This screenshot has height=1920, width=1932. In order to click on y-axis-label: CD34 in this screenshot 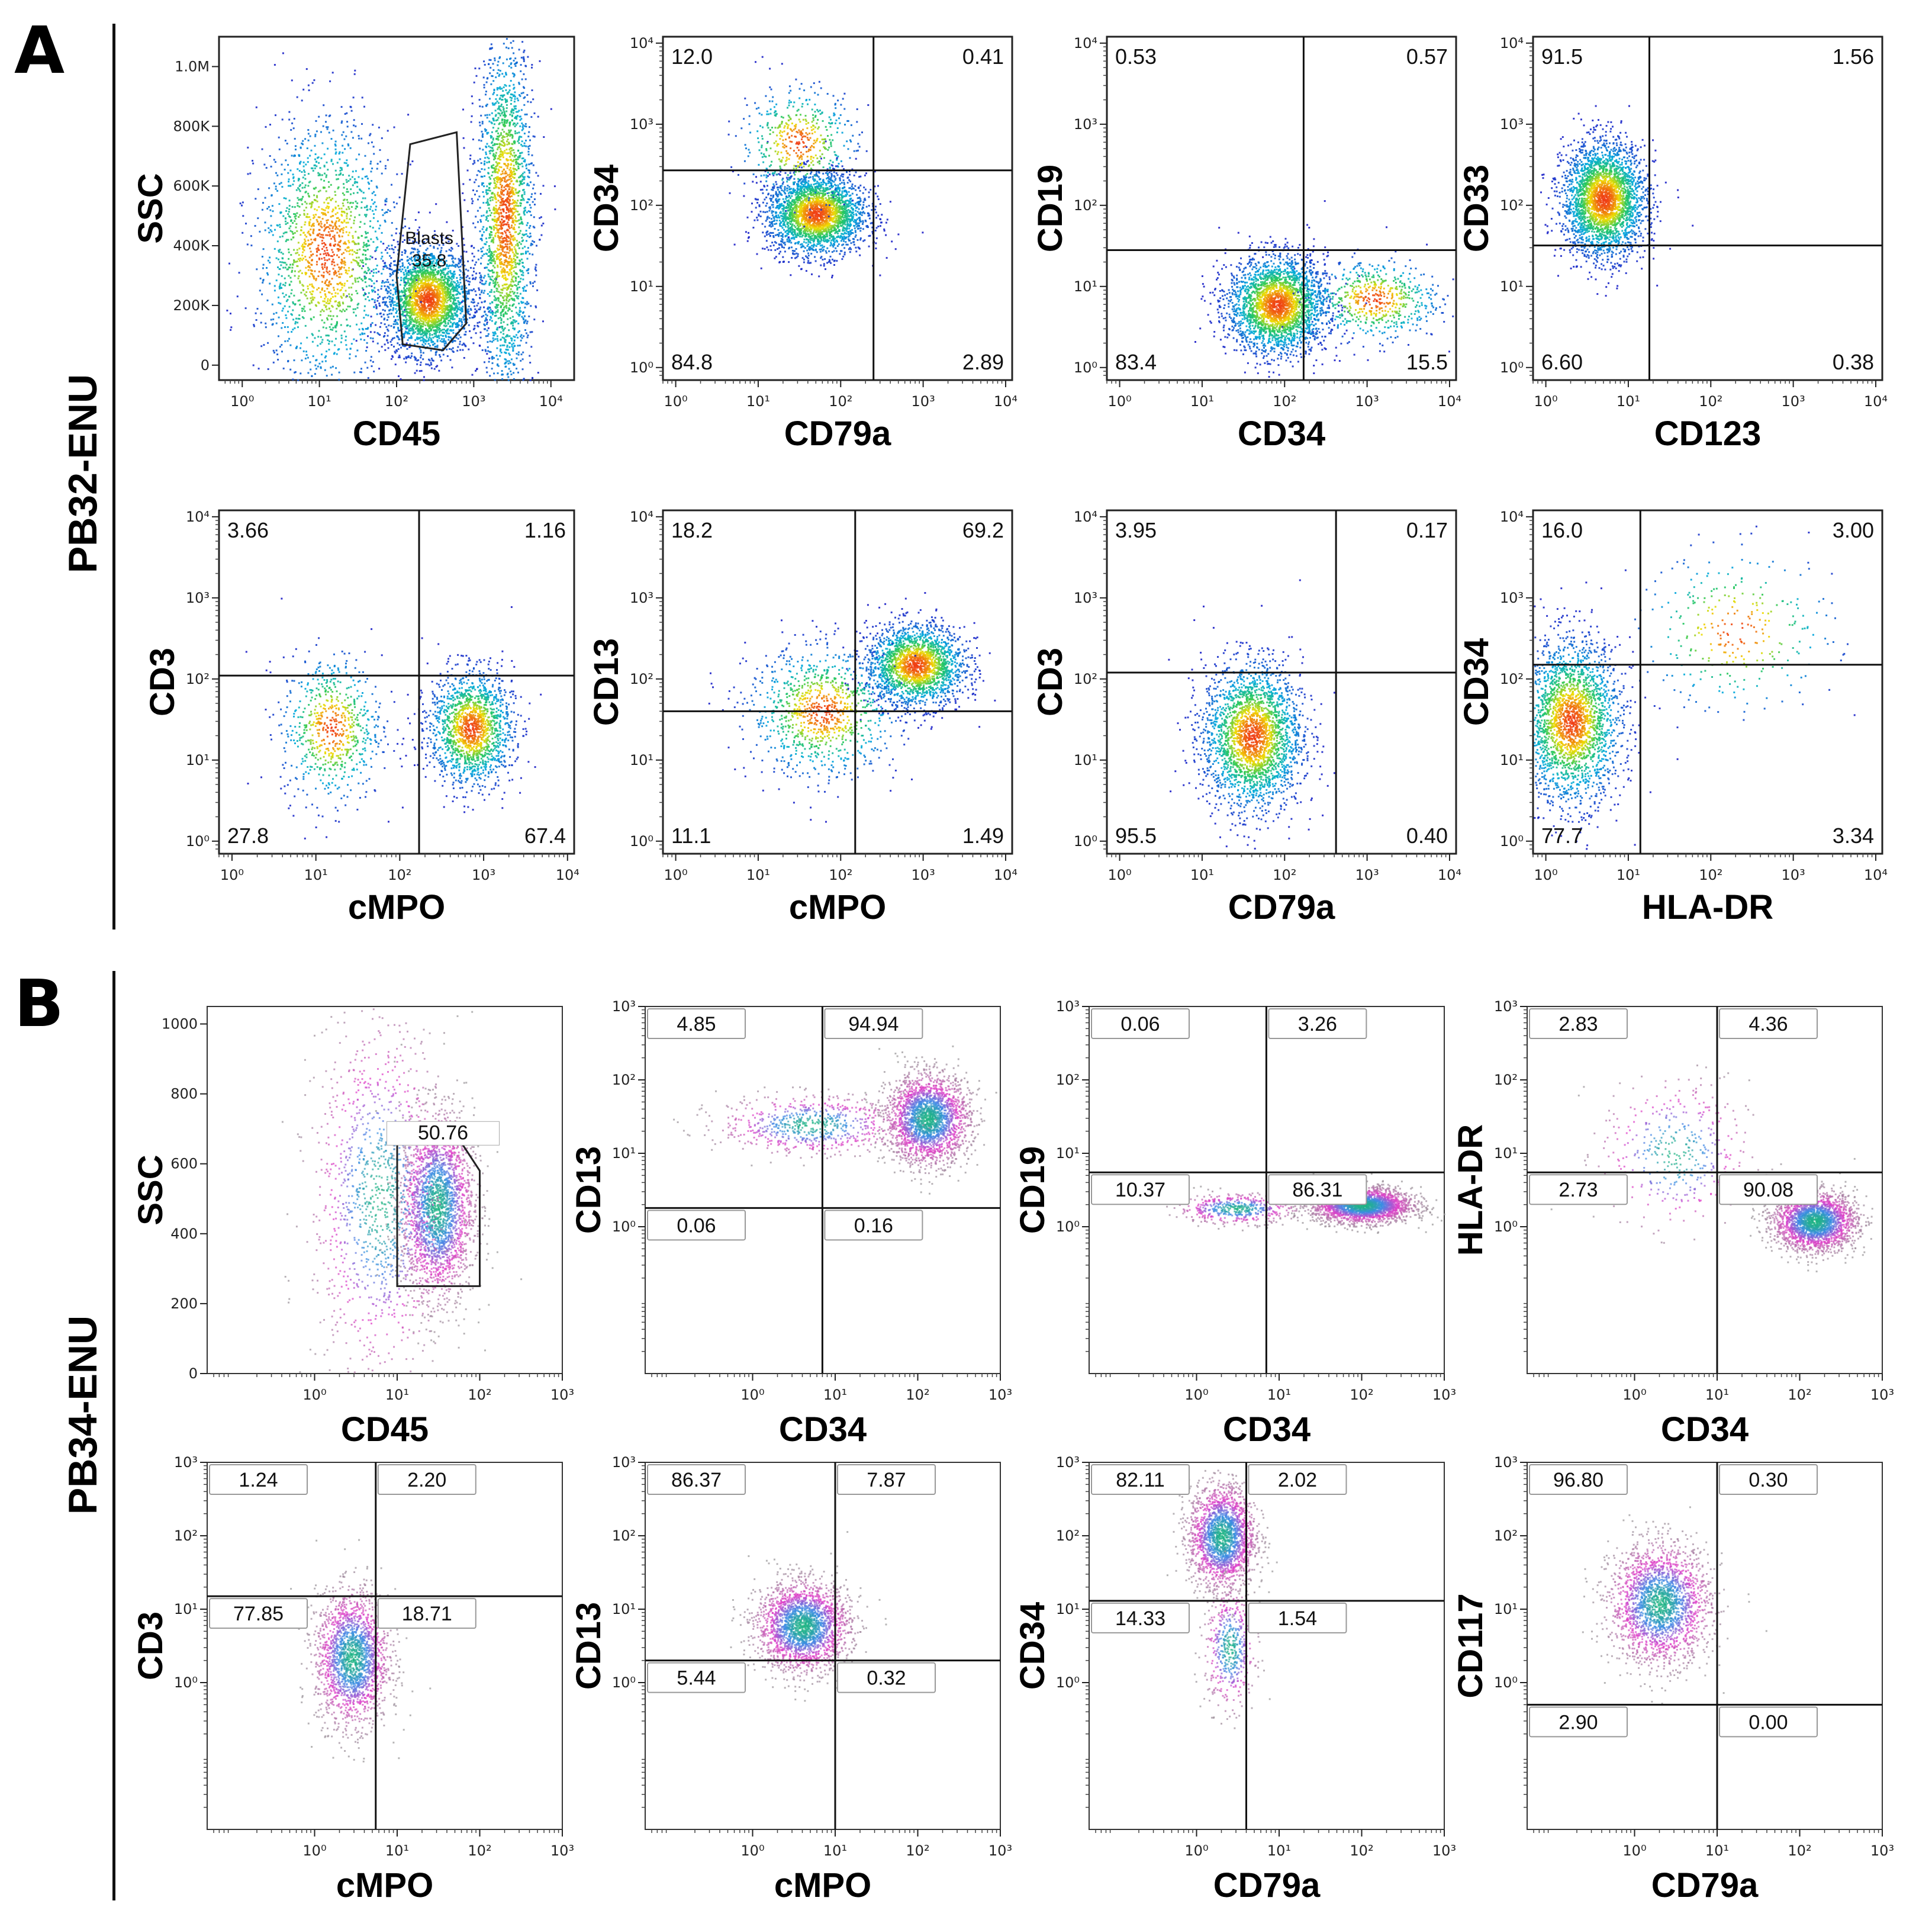, I will do `click(1476, 682)`.